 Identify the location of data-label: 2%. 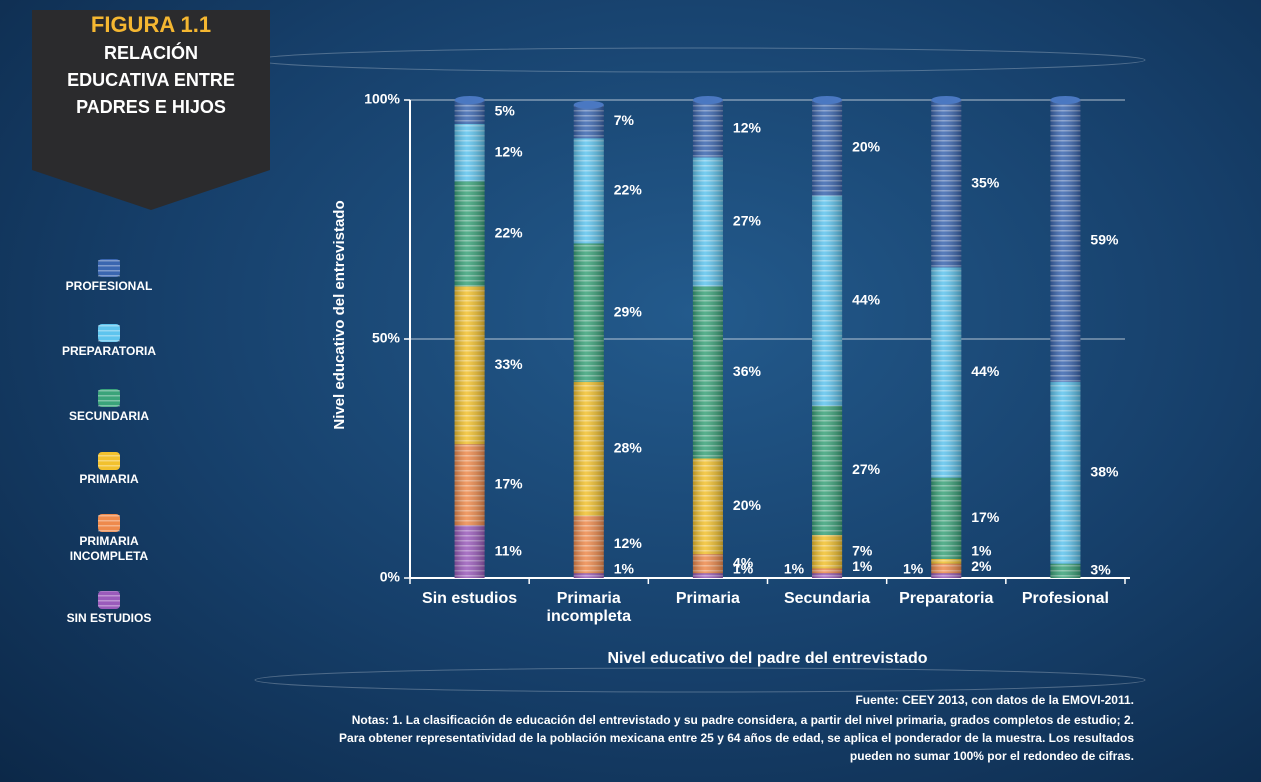
(981, 566).